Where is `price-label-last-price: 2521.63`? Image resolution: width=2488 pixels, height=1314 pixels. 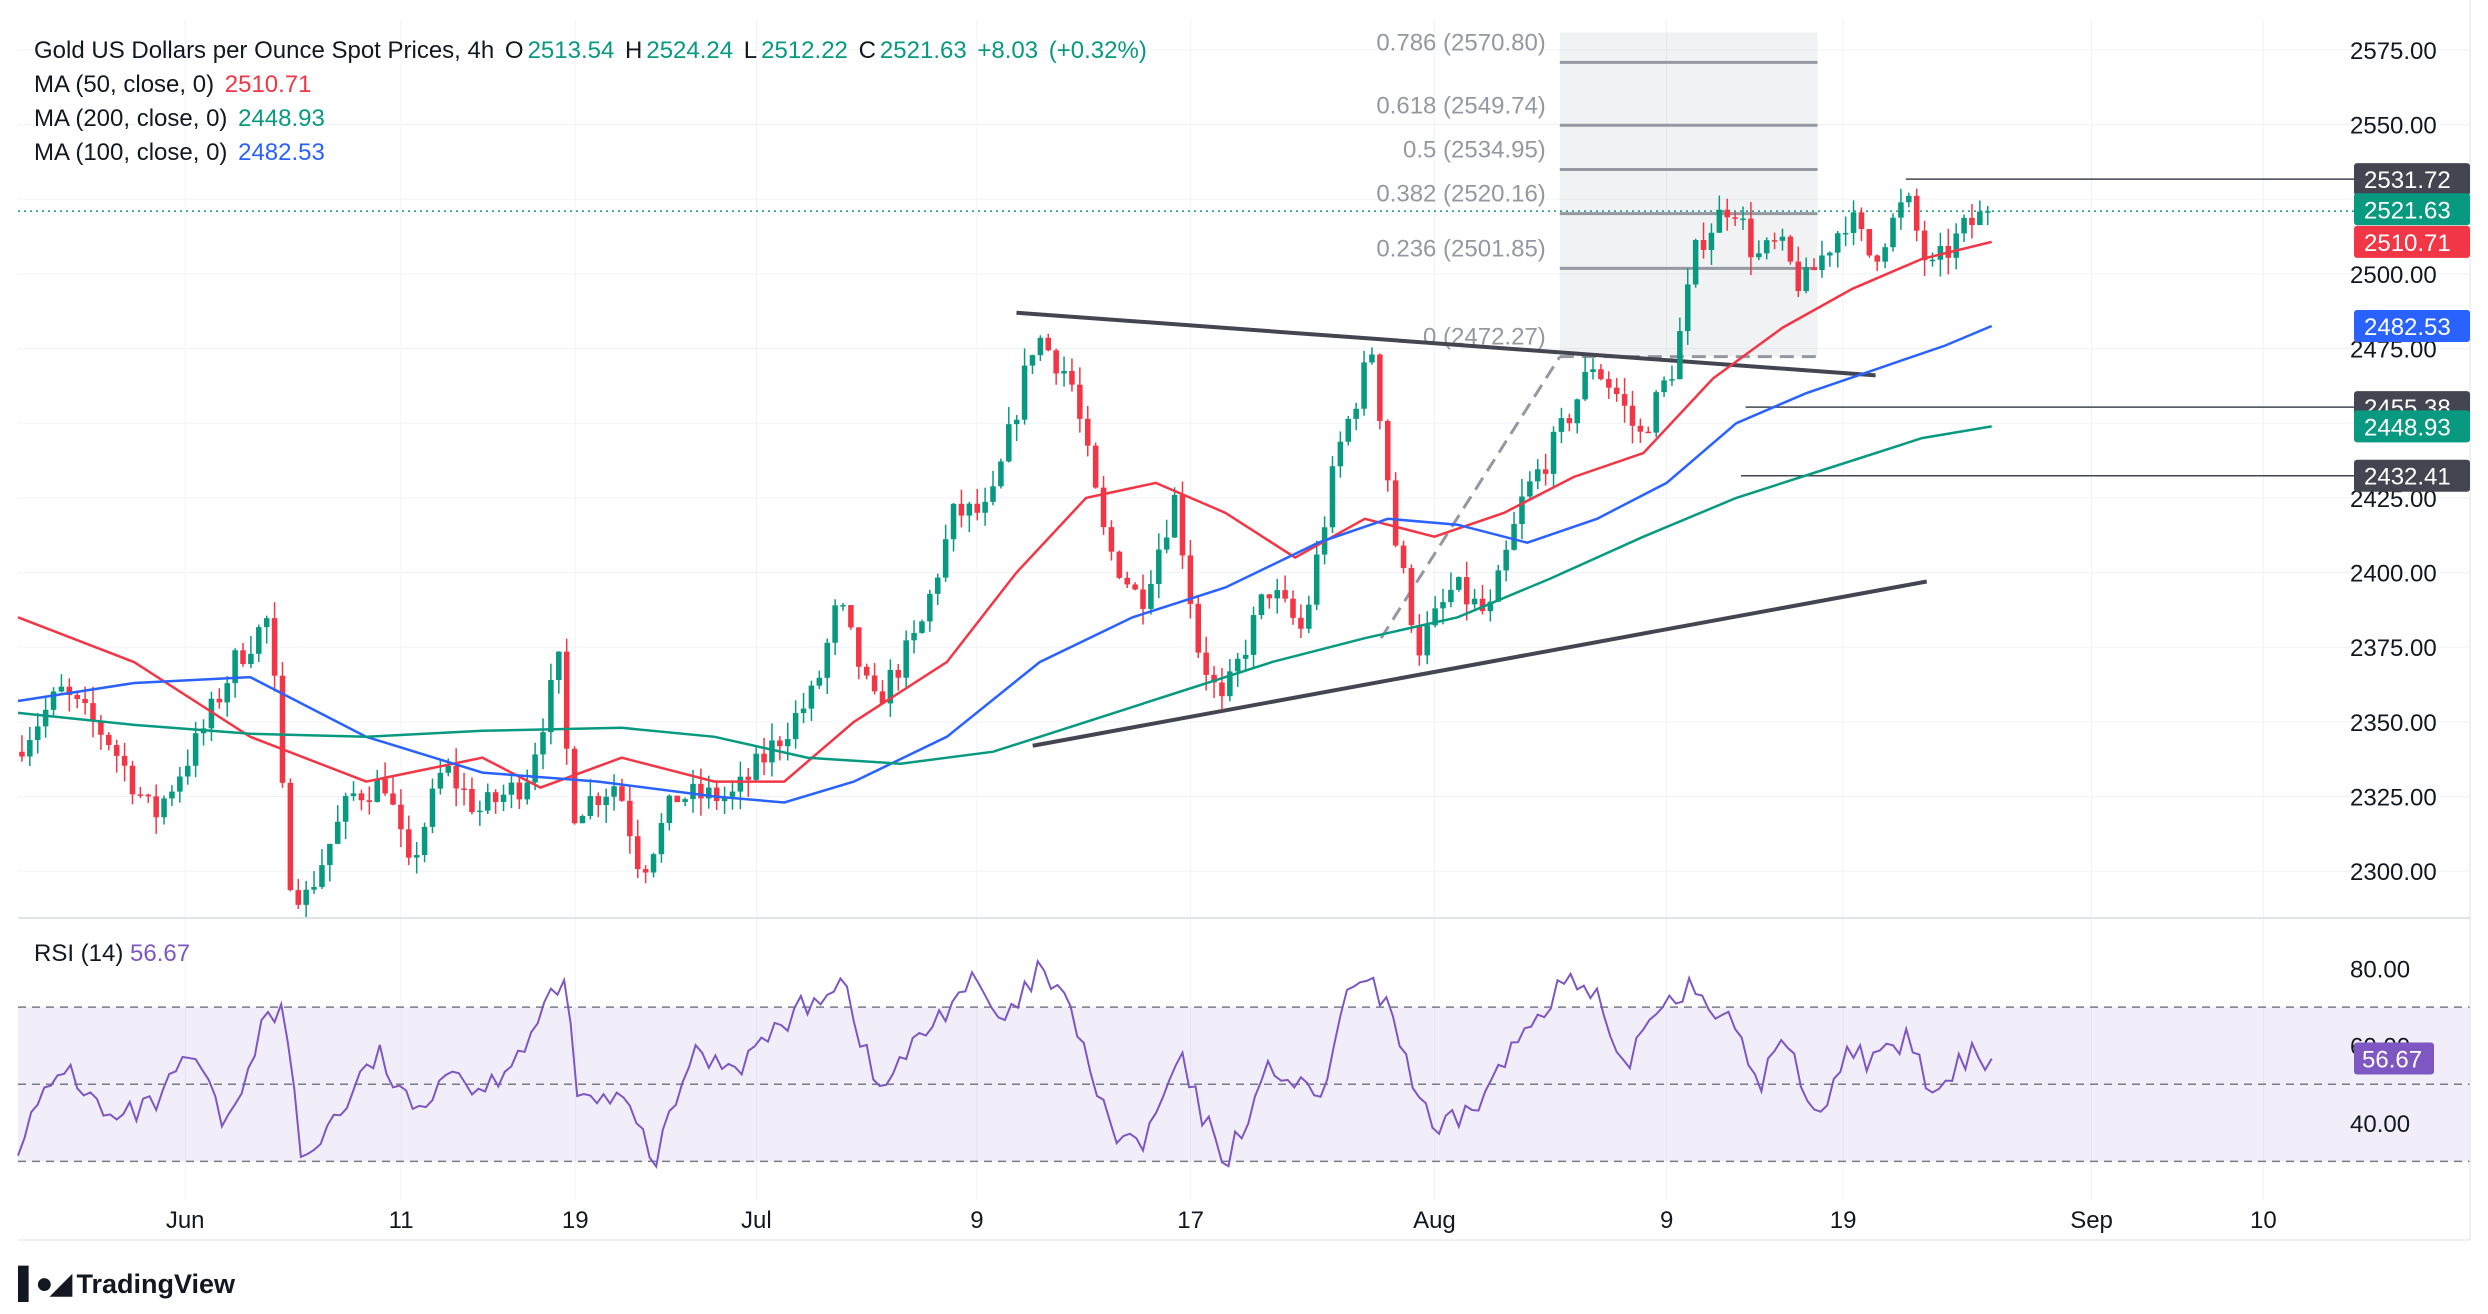 price-label-last-price: 2521.63 is located at coordinates (2412, 209).